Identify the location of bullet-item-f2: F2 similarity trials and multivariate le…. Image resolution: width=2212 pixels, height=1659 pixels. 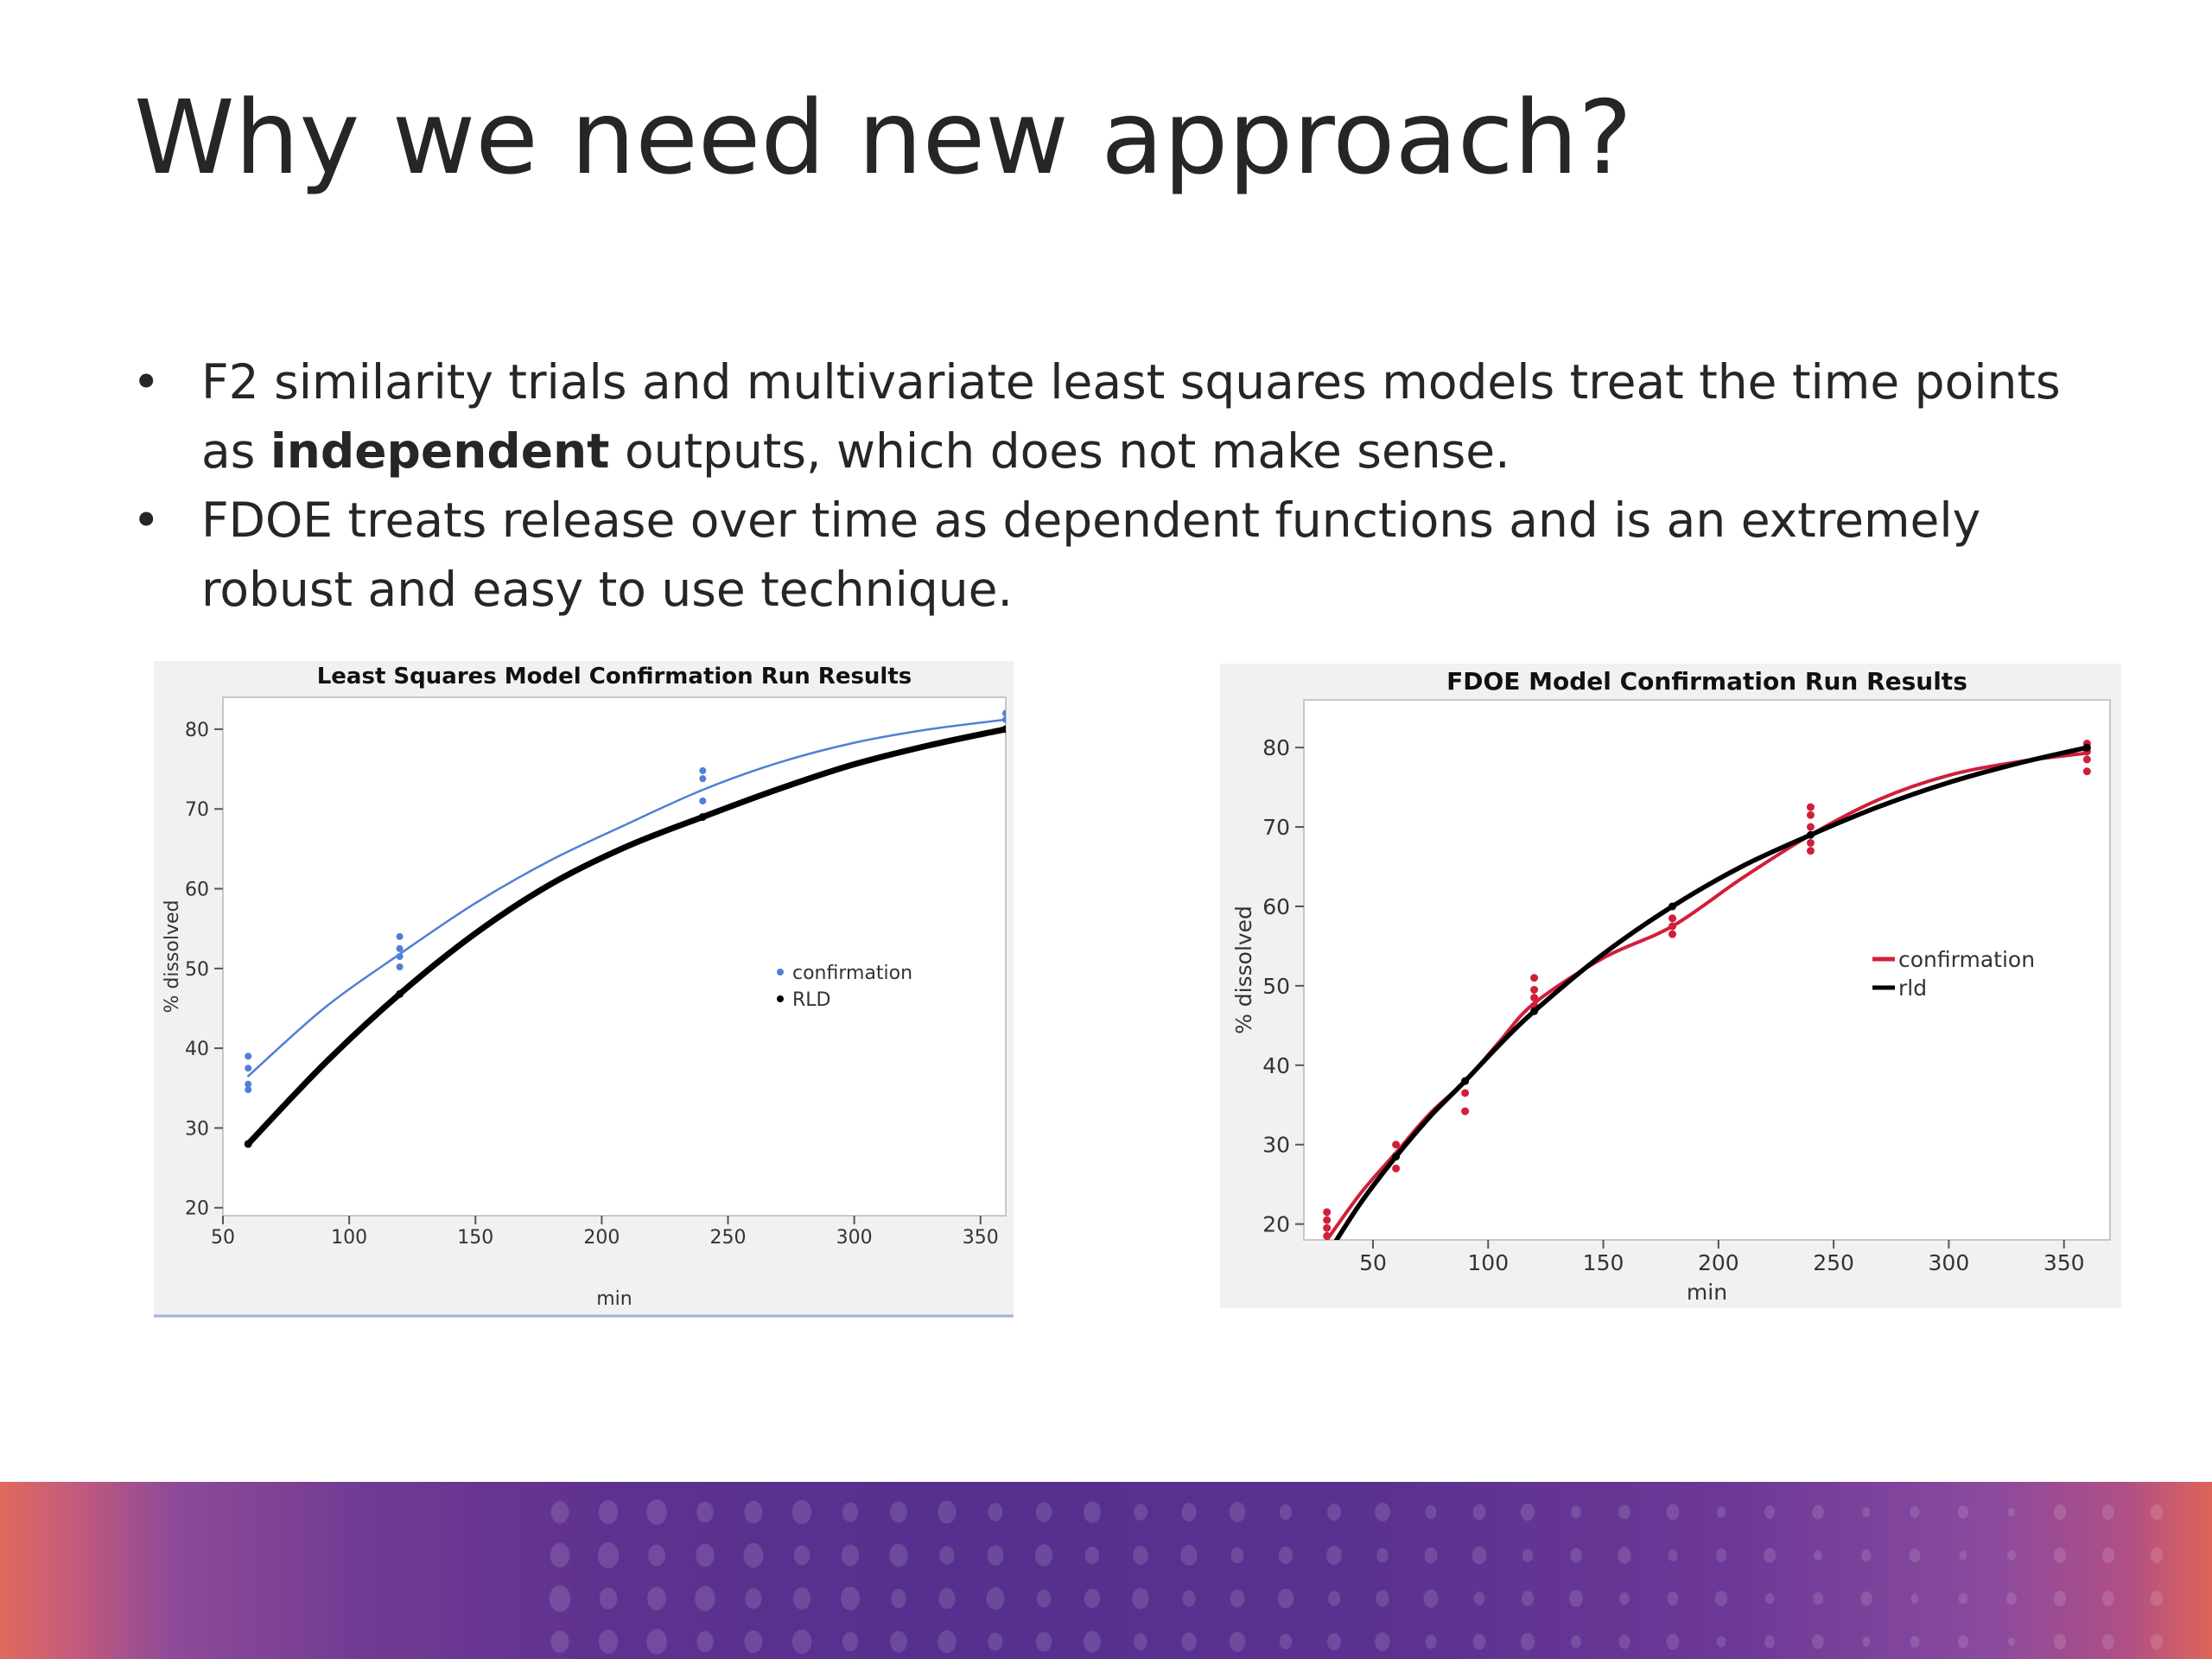
(1119, 416).